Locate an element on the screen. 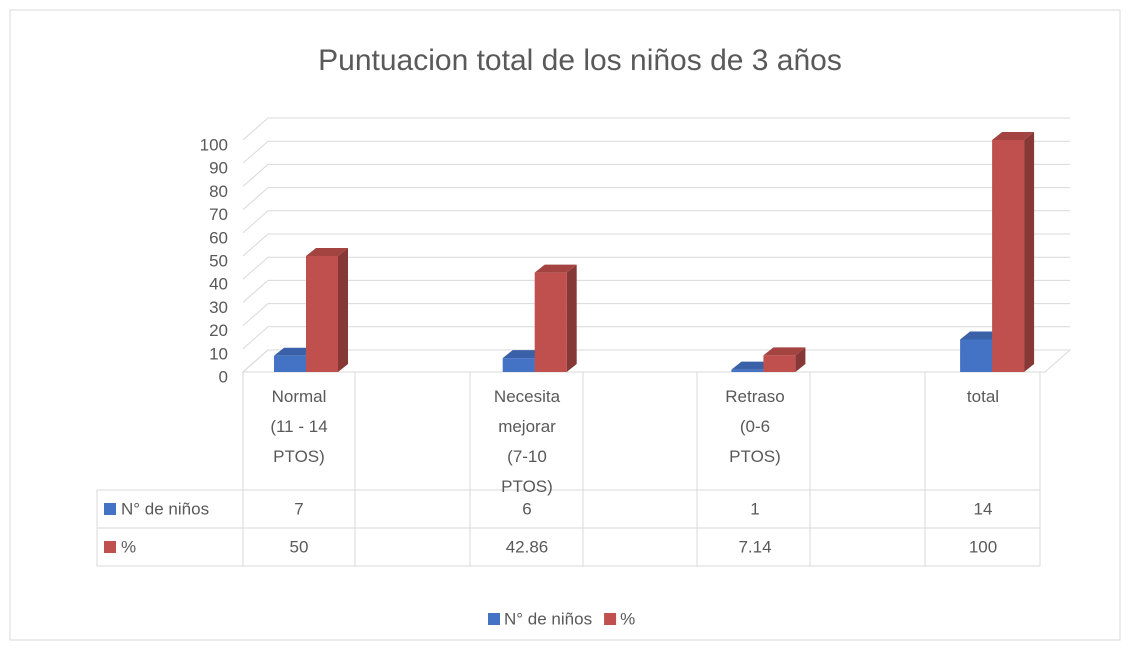 This screenshot has height=648, width=1129. legend-label: N° de niños is located at coordinates (548, 618).